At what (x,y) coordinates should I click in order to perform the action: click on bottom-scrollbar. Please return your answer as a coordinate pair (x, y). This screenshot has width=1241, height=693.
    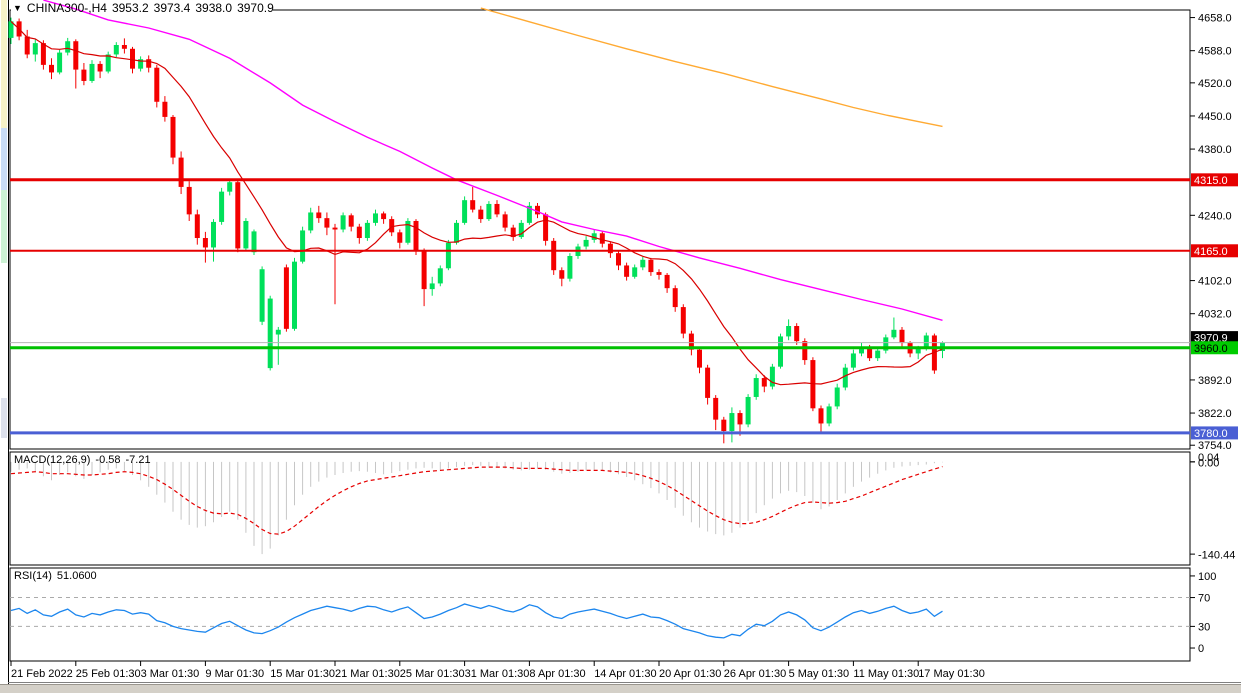
    Looking at the image, I should click on (620, 688).